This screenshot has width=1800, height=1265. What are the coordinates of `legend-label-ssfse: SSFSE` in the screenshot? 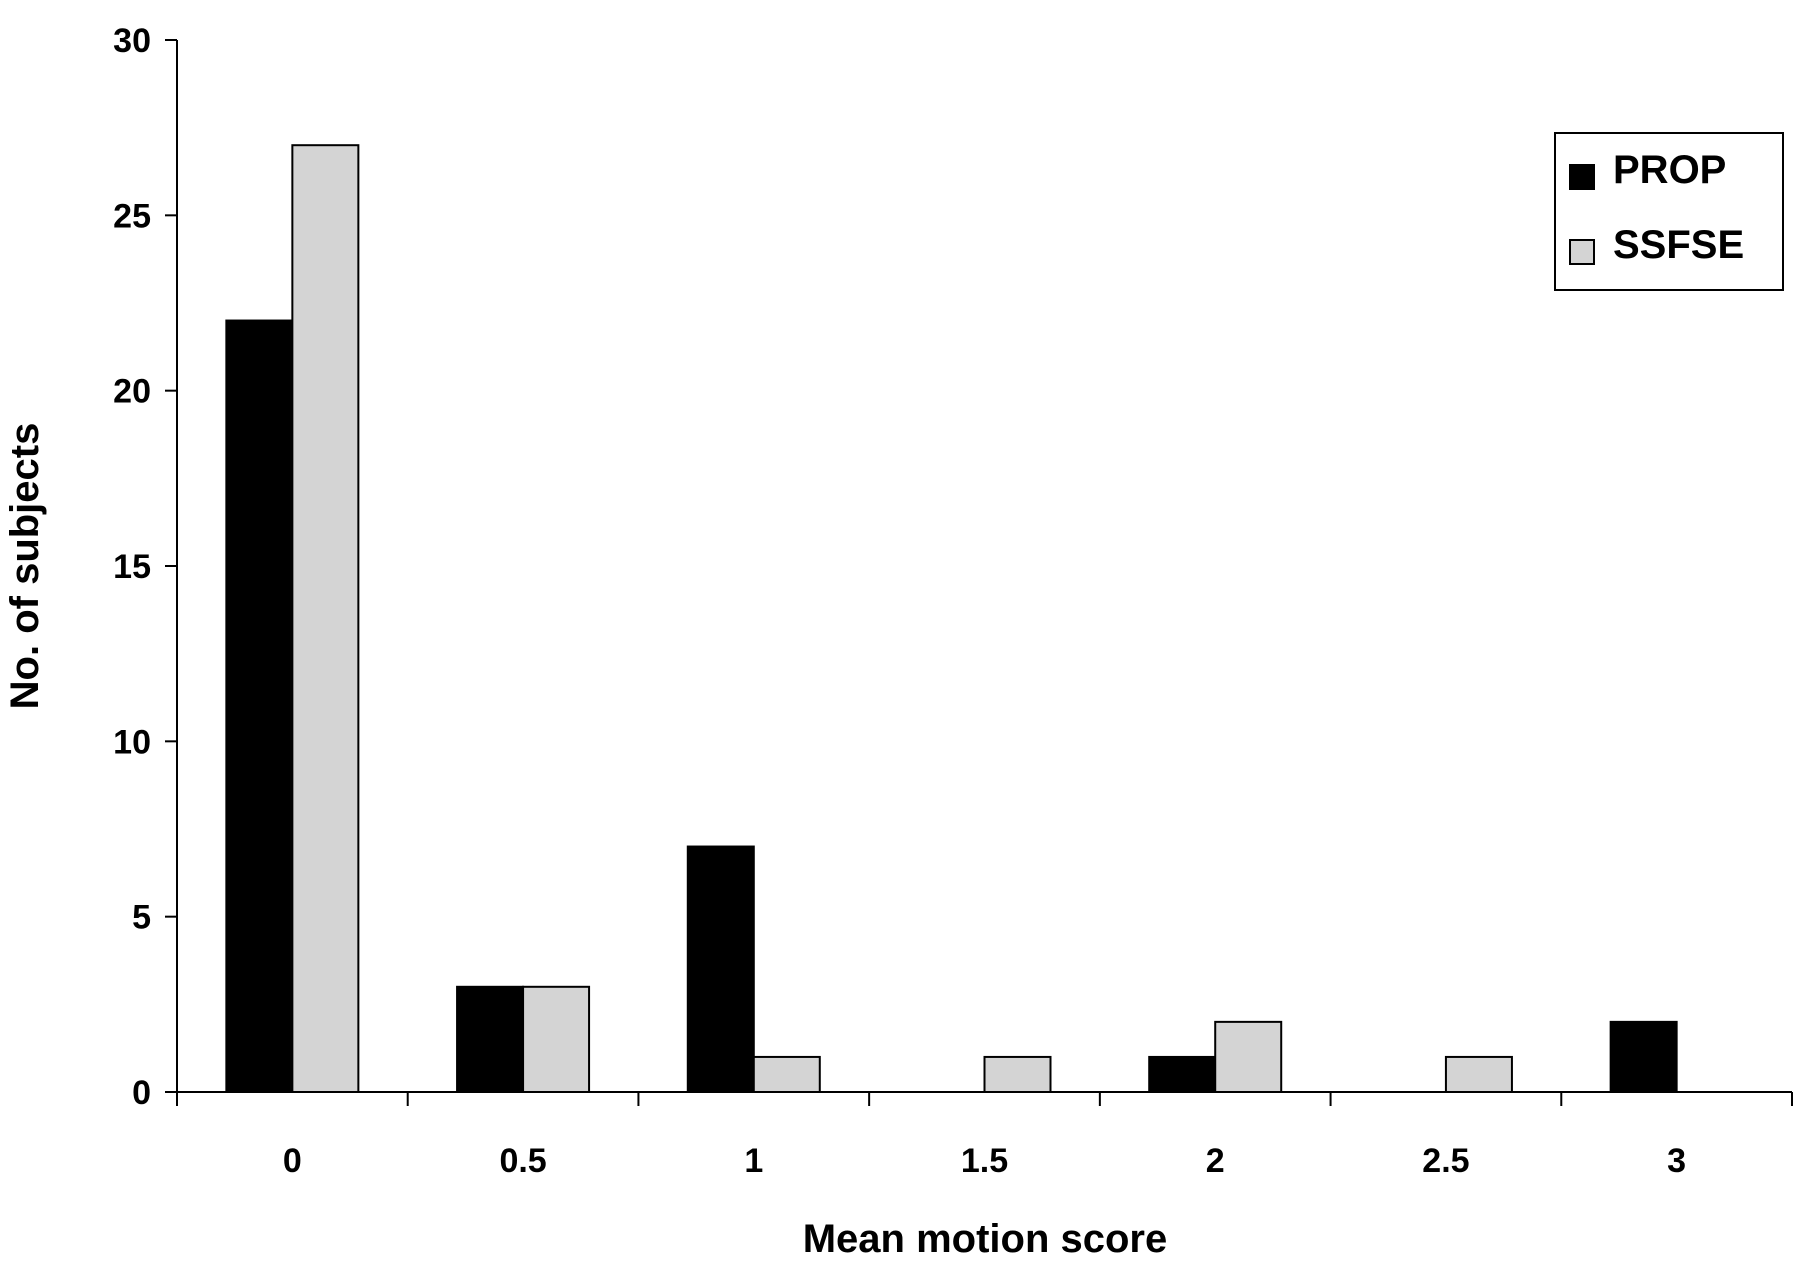 It's located at (1678, 245).